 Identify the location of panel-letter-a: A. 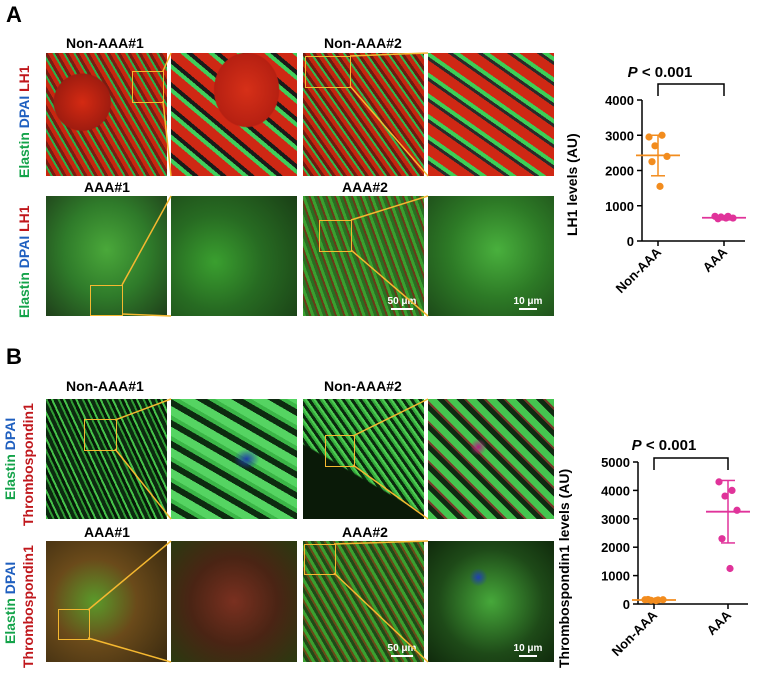
(14, 14).